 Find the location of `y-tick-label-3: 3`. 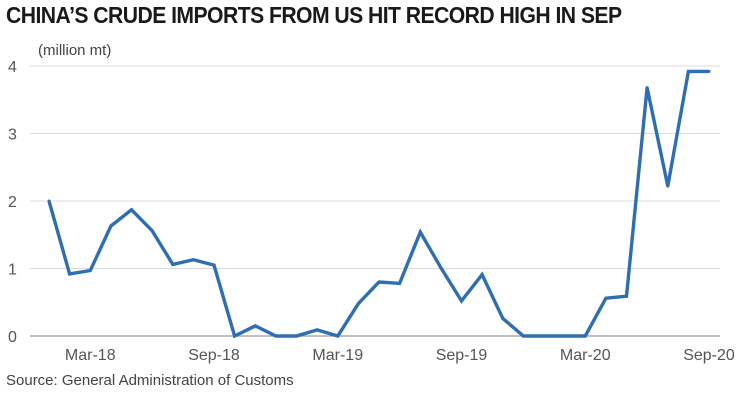

y-tick-label-3: 3 is located at coordinates (12, 135).